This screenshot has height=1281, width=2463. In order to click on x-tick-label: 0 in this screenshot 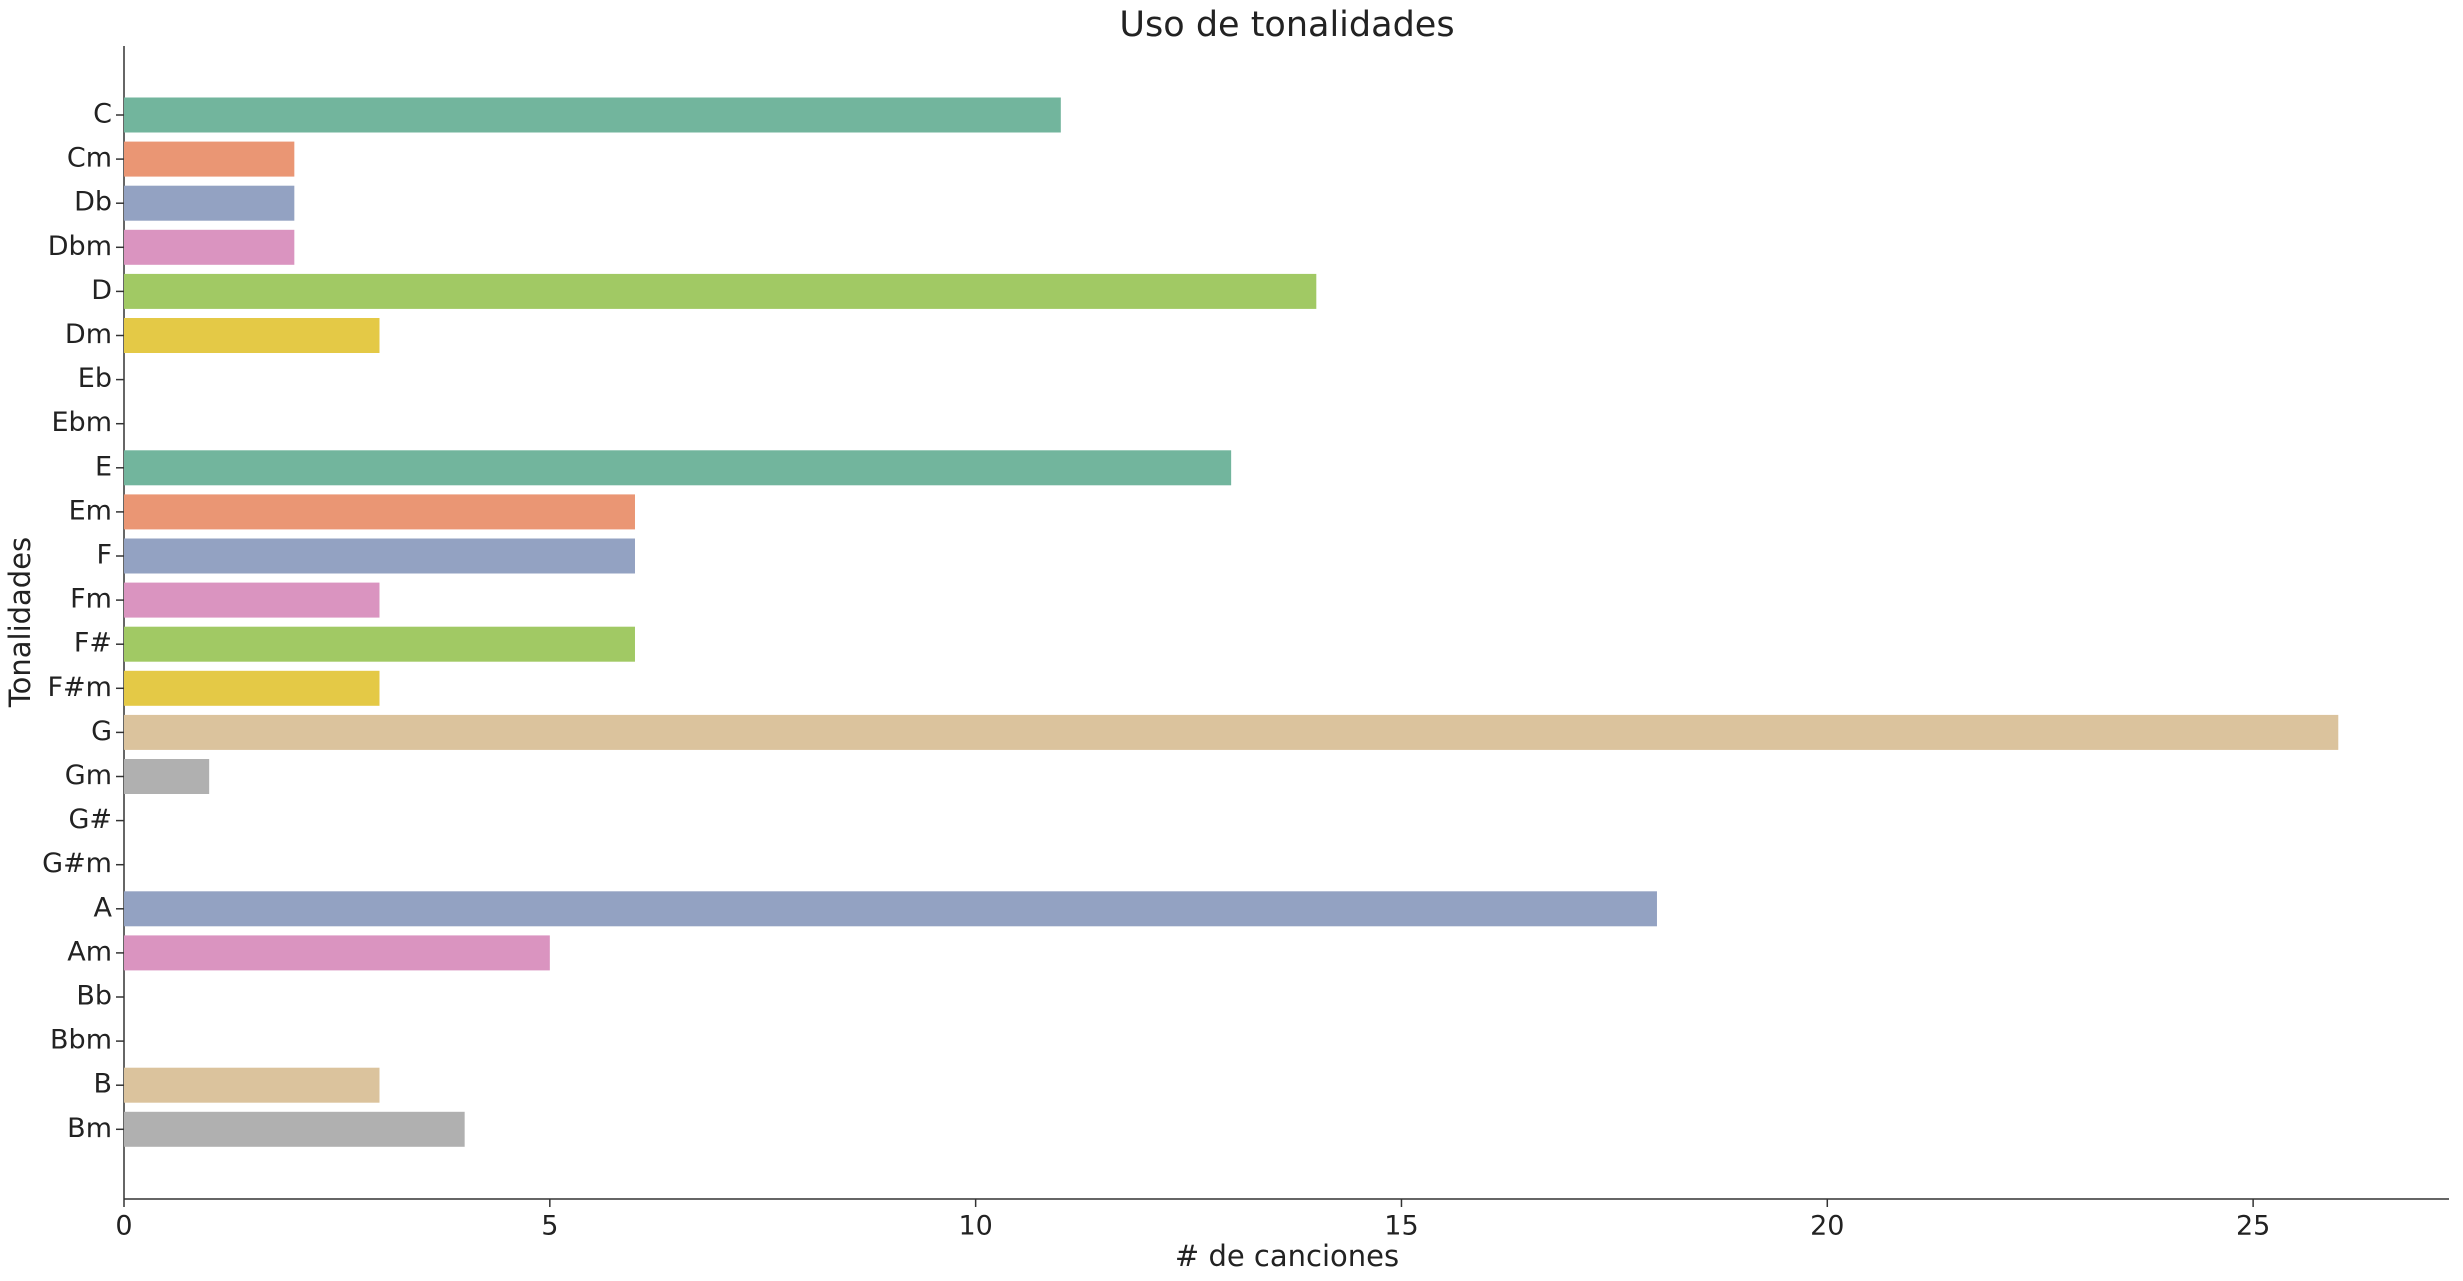, I will do `click(123, 1226)`.